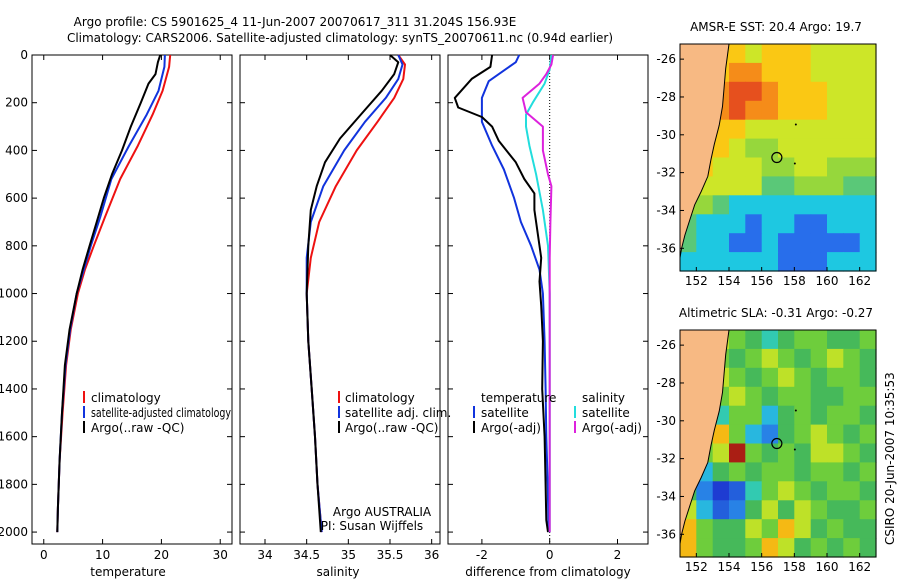 The height and width of the screenshot is (580, 900). I want to click on legend-title-temperature: temperature, so click(518, 398).